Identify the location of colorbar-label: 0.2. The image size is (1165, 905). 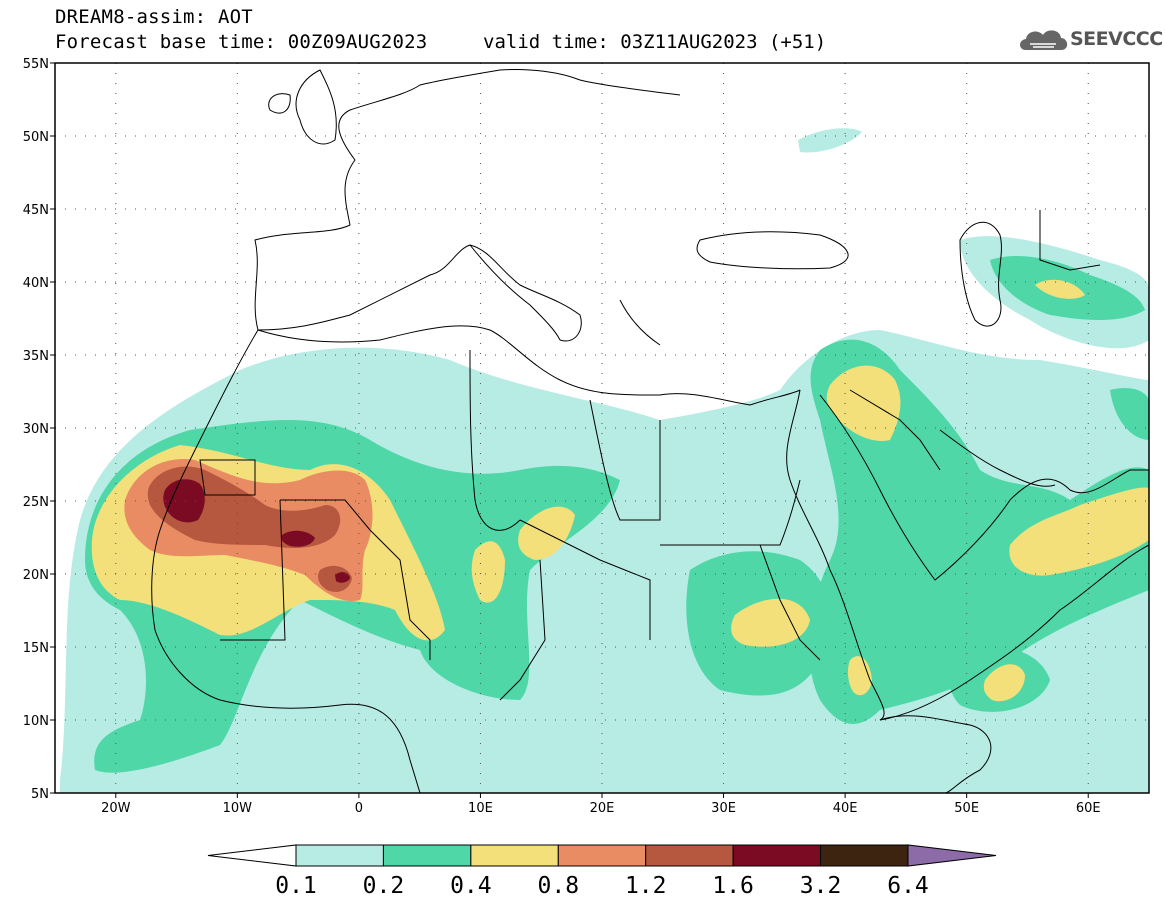
(384, 886).